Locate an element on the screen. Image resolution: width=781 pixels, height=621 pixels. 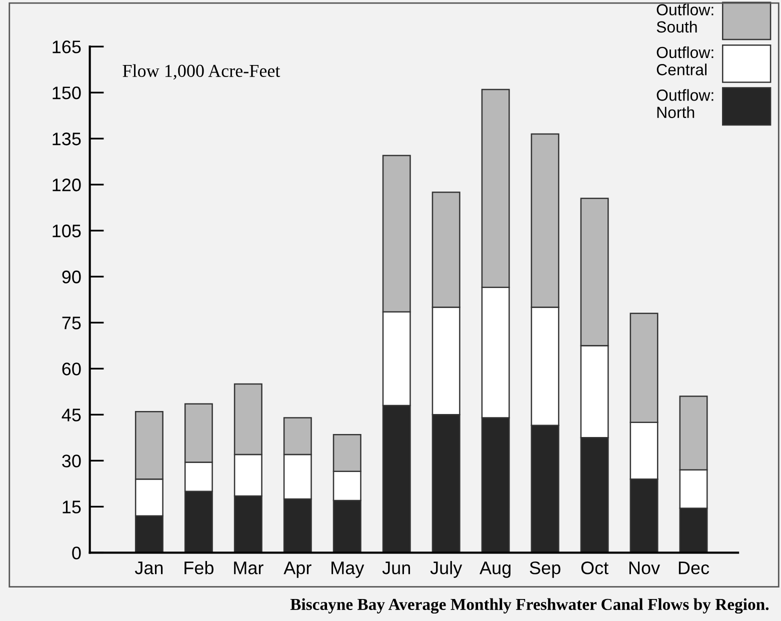
y-tick-label: 105 is located at coordinates (66, 231).